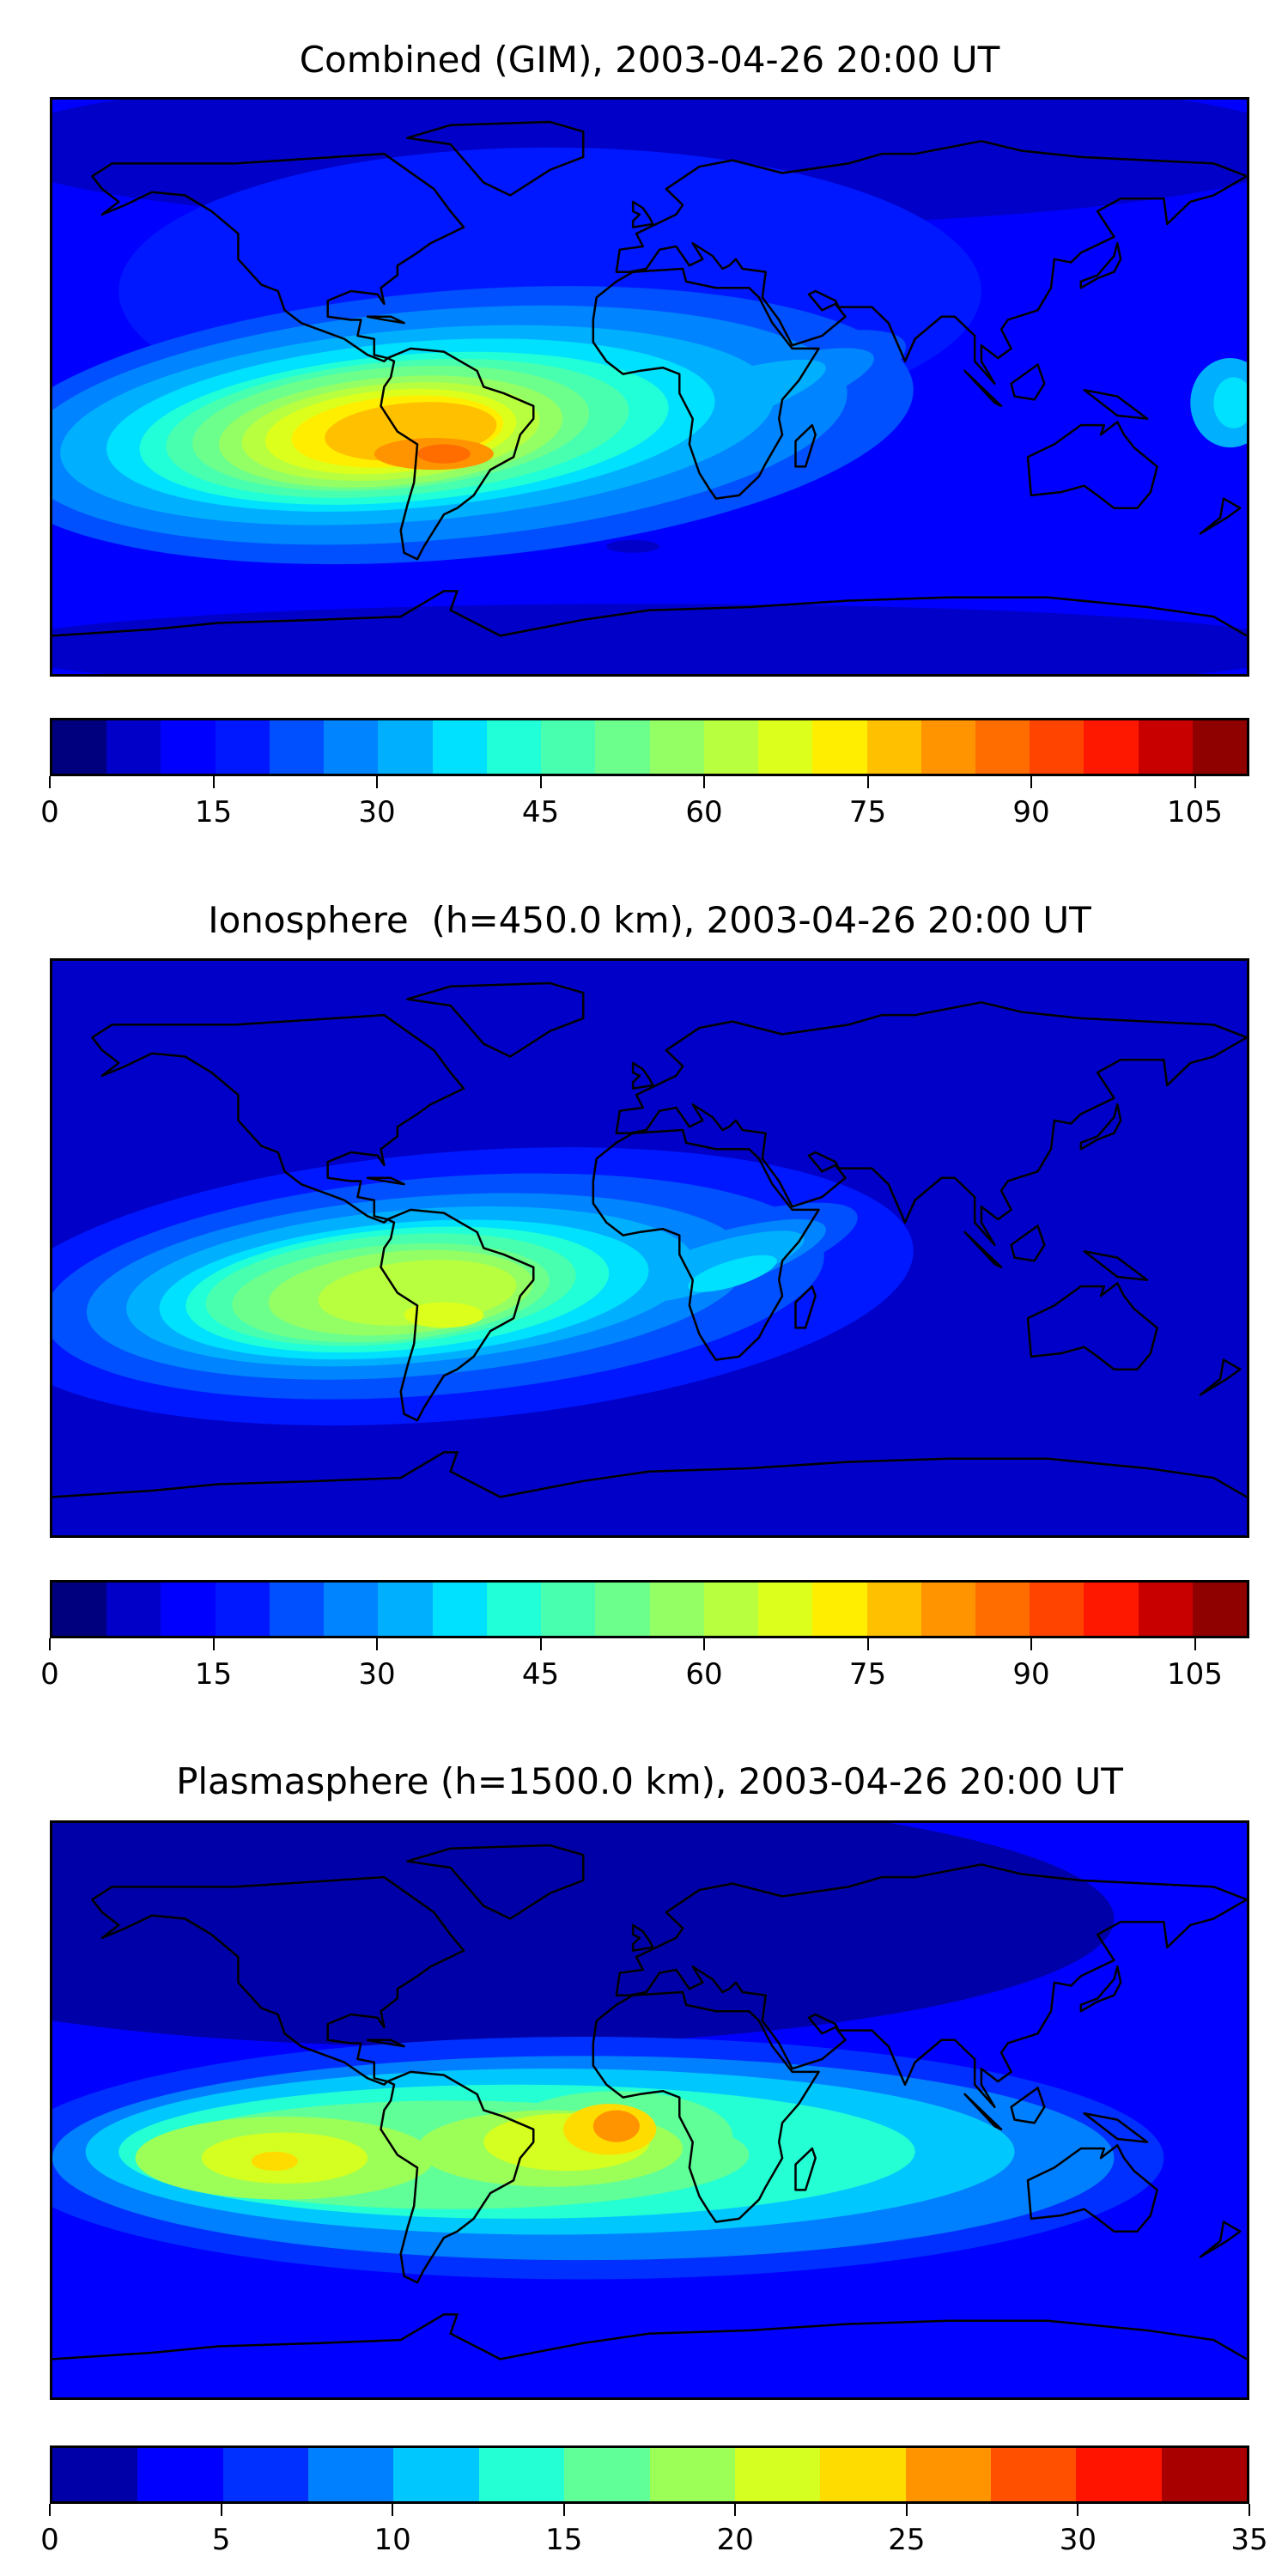 The width and height of the screenshot is (1288, 2576). What do you see at coordinates (49, 2540) in the screenshot?
I see `colorbar-tick-label: 0` at bounding box center [49, 2540].